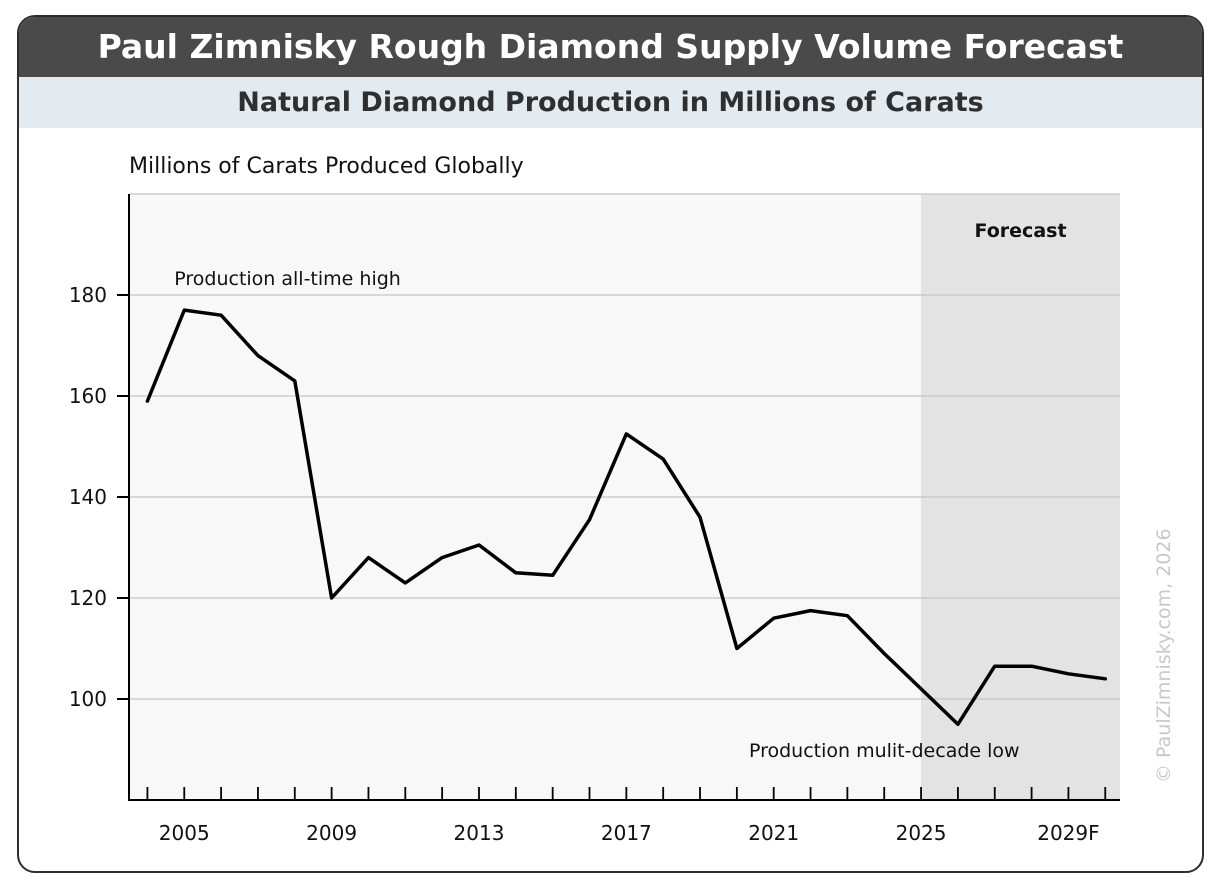 The width and height of the screenshot is (1222, 888). Describe the element at coordinates (921, 833) in the screenshot. I see `x-tick-label: 2025` at that location.